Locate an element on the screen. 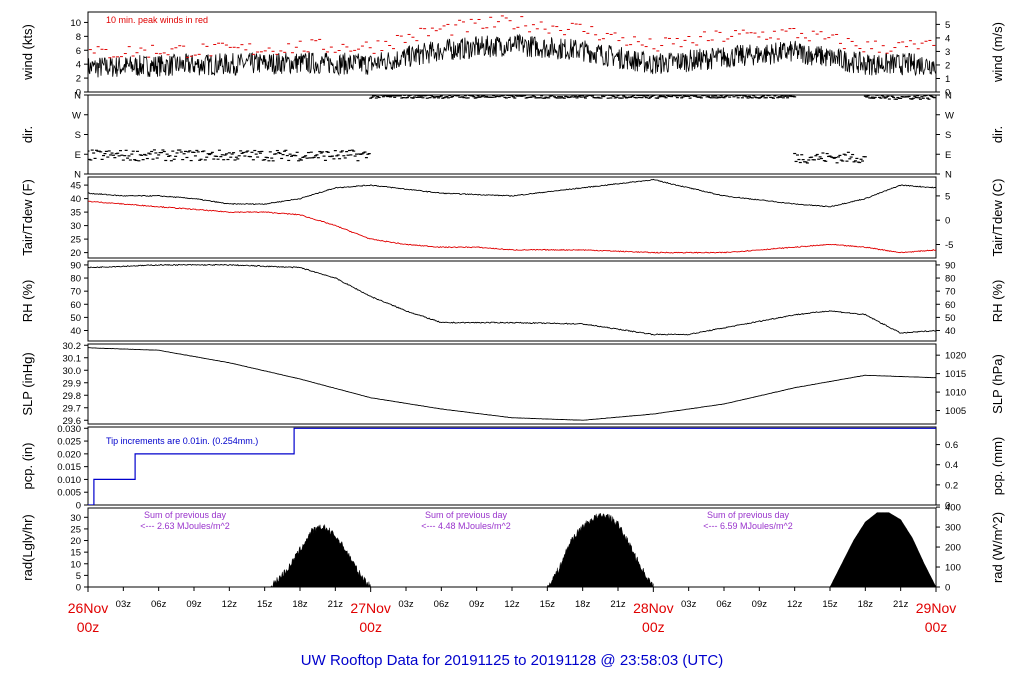  pcp-left-tick-label: 0 is located at coordinates (78, 506).